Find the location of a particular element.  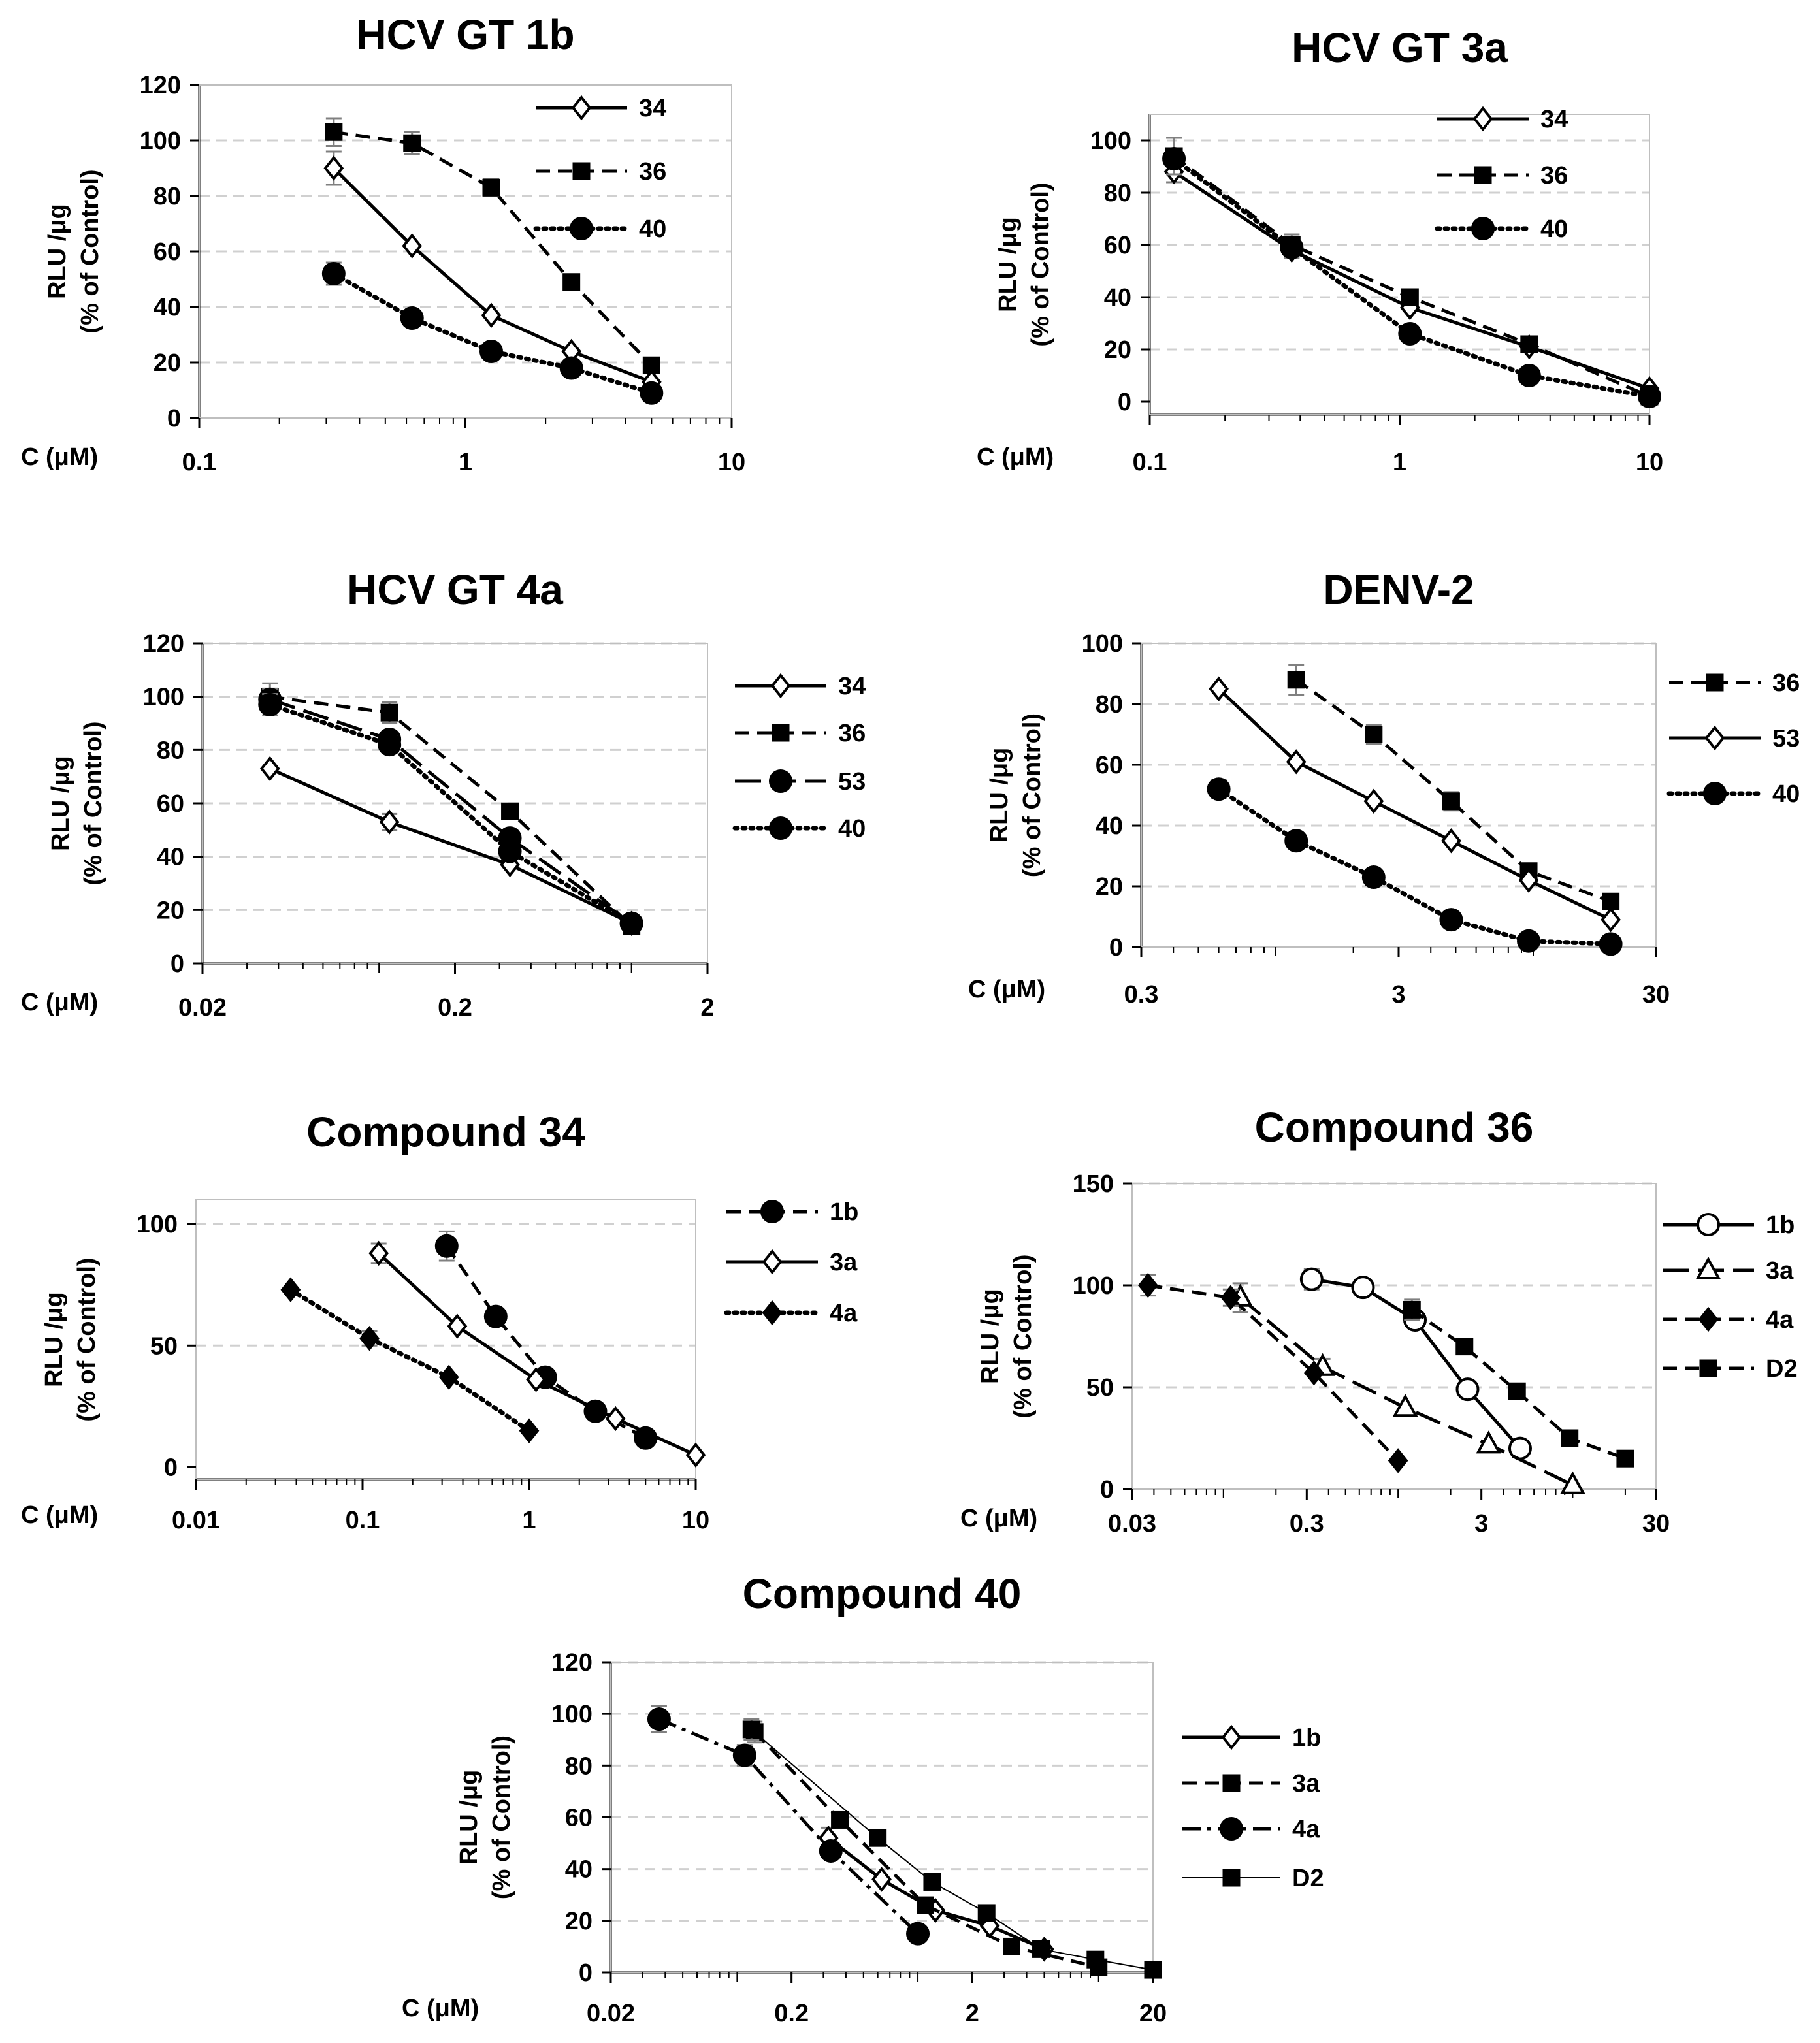

series-3a is located at coordinates (537, 1354).